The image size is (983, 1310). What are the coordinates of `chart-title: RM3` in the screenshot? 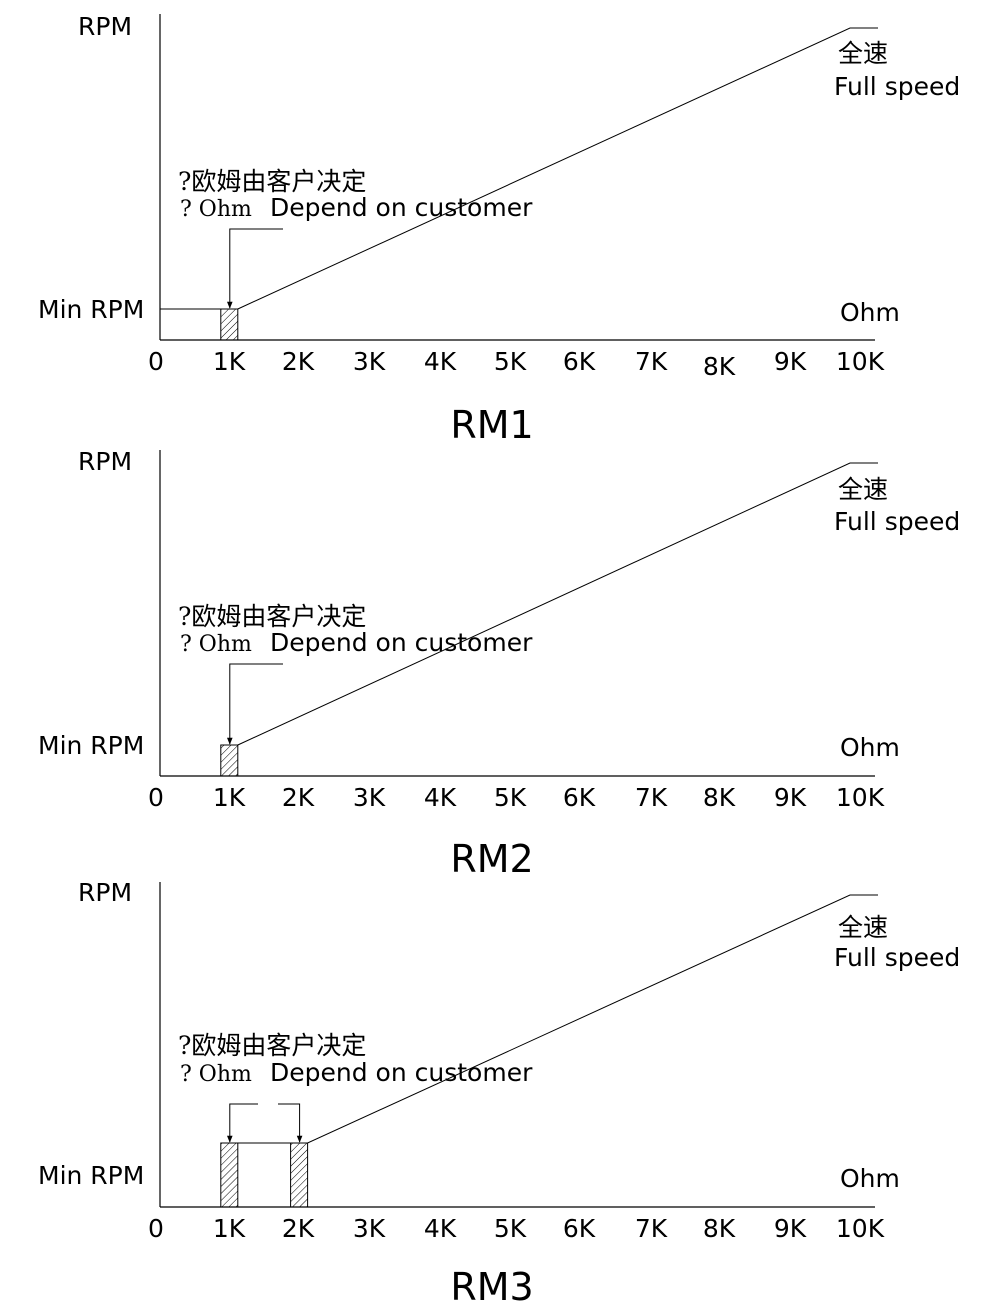 It's located at (491, 1285).